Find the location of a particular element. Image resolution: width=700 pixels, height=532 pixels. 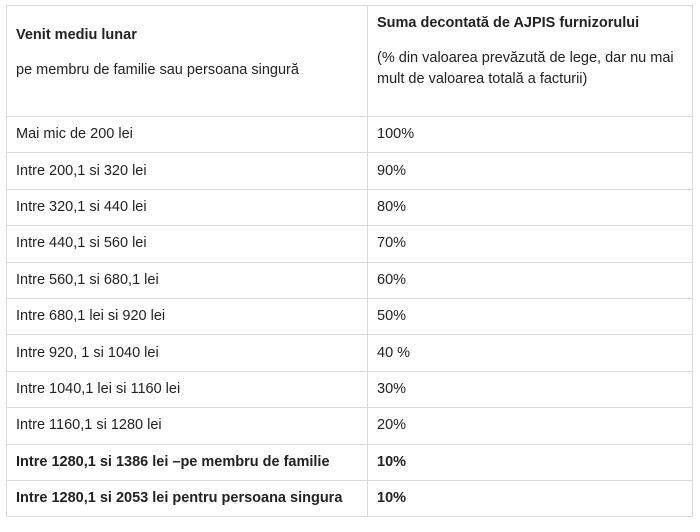

table-row: Intre 920, 1 si 1040 lei 40 % is located at coordinates (349, 353).